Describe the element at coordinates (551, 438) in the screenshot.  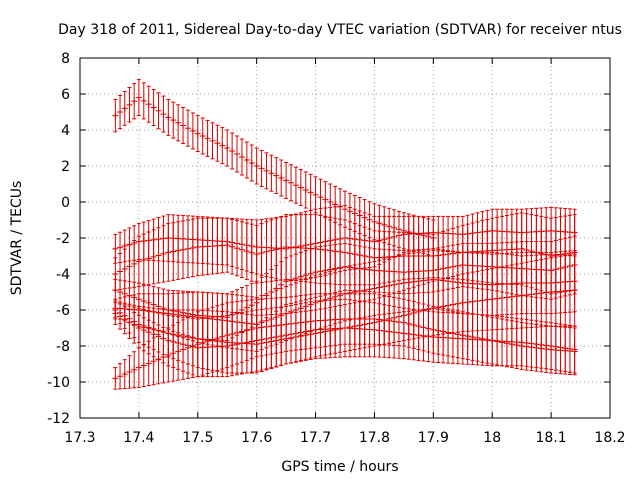
I see `x-tick-label: 18.1` at that location.